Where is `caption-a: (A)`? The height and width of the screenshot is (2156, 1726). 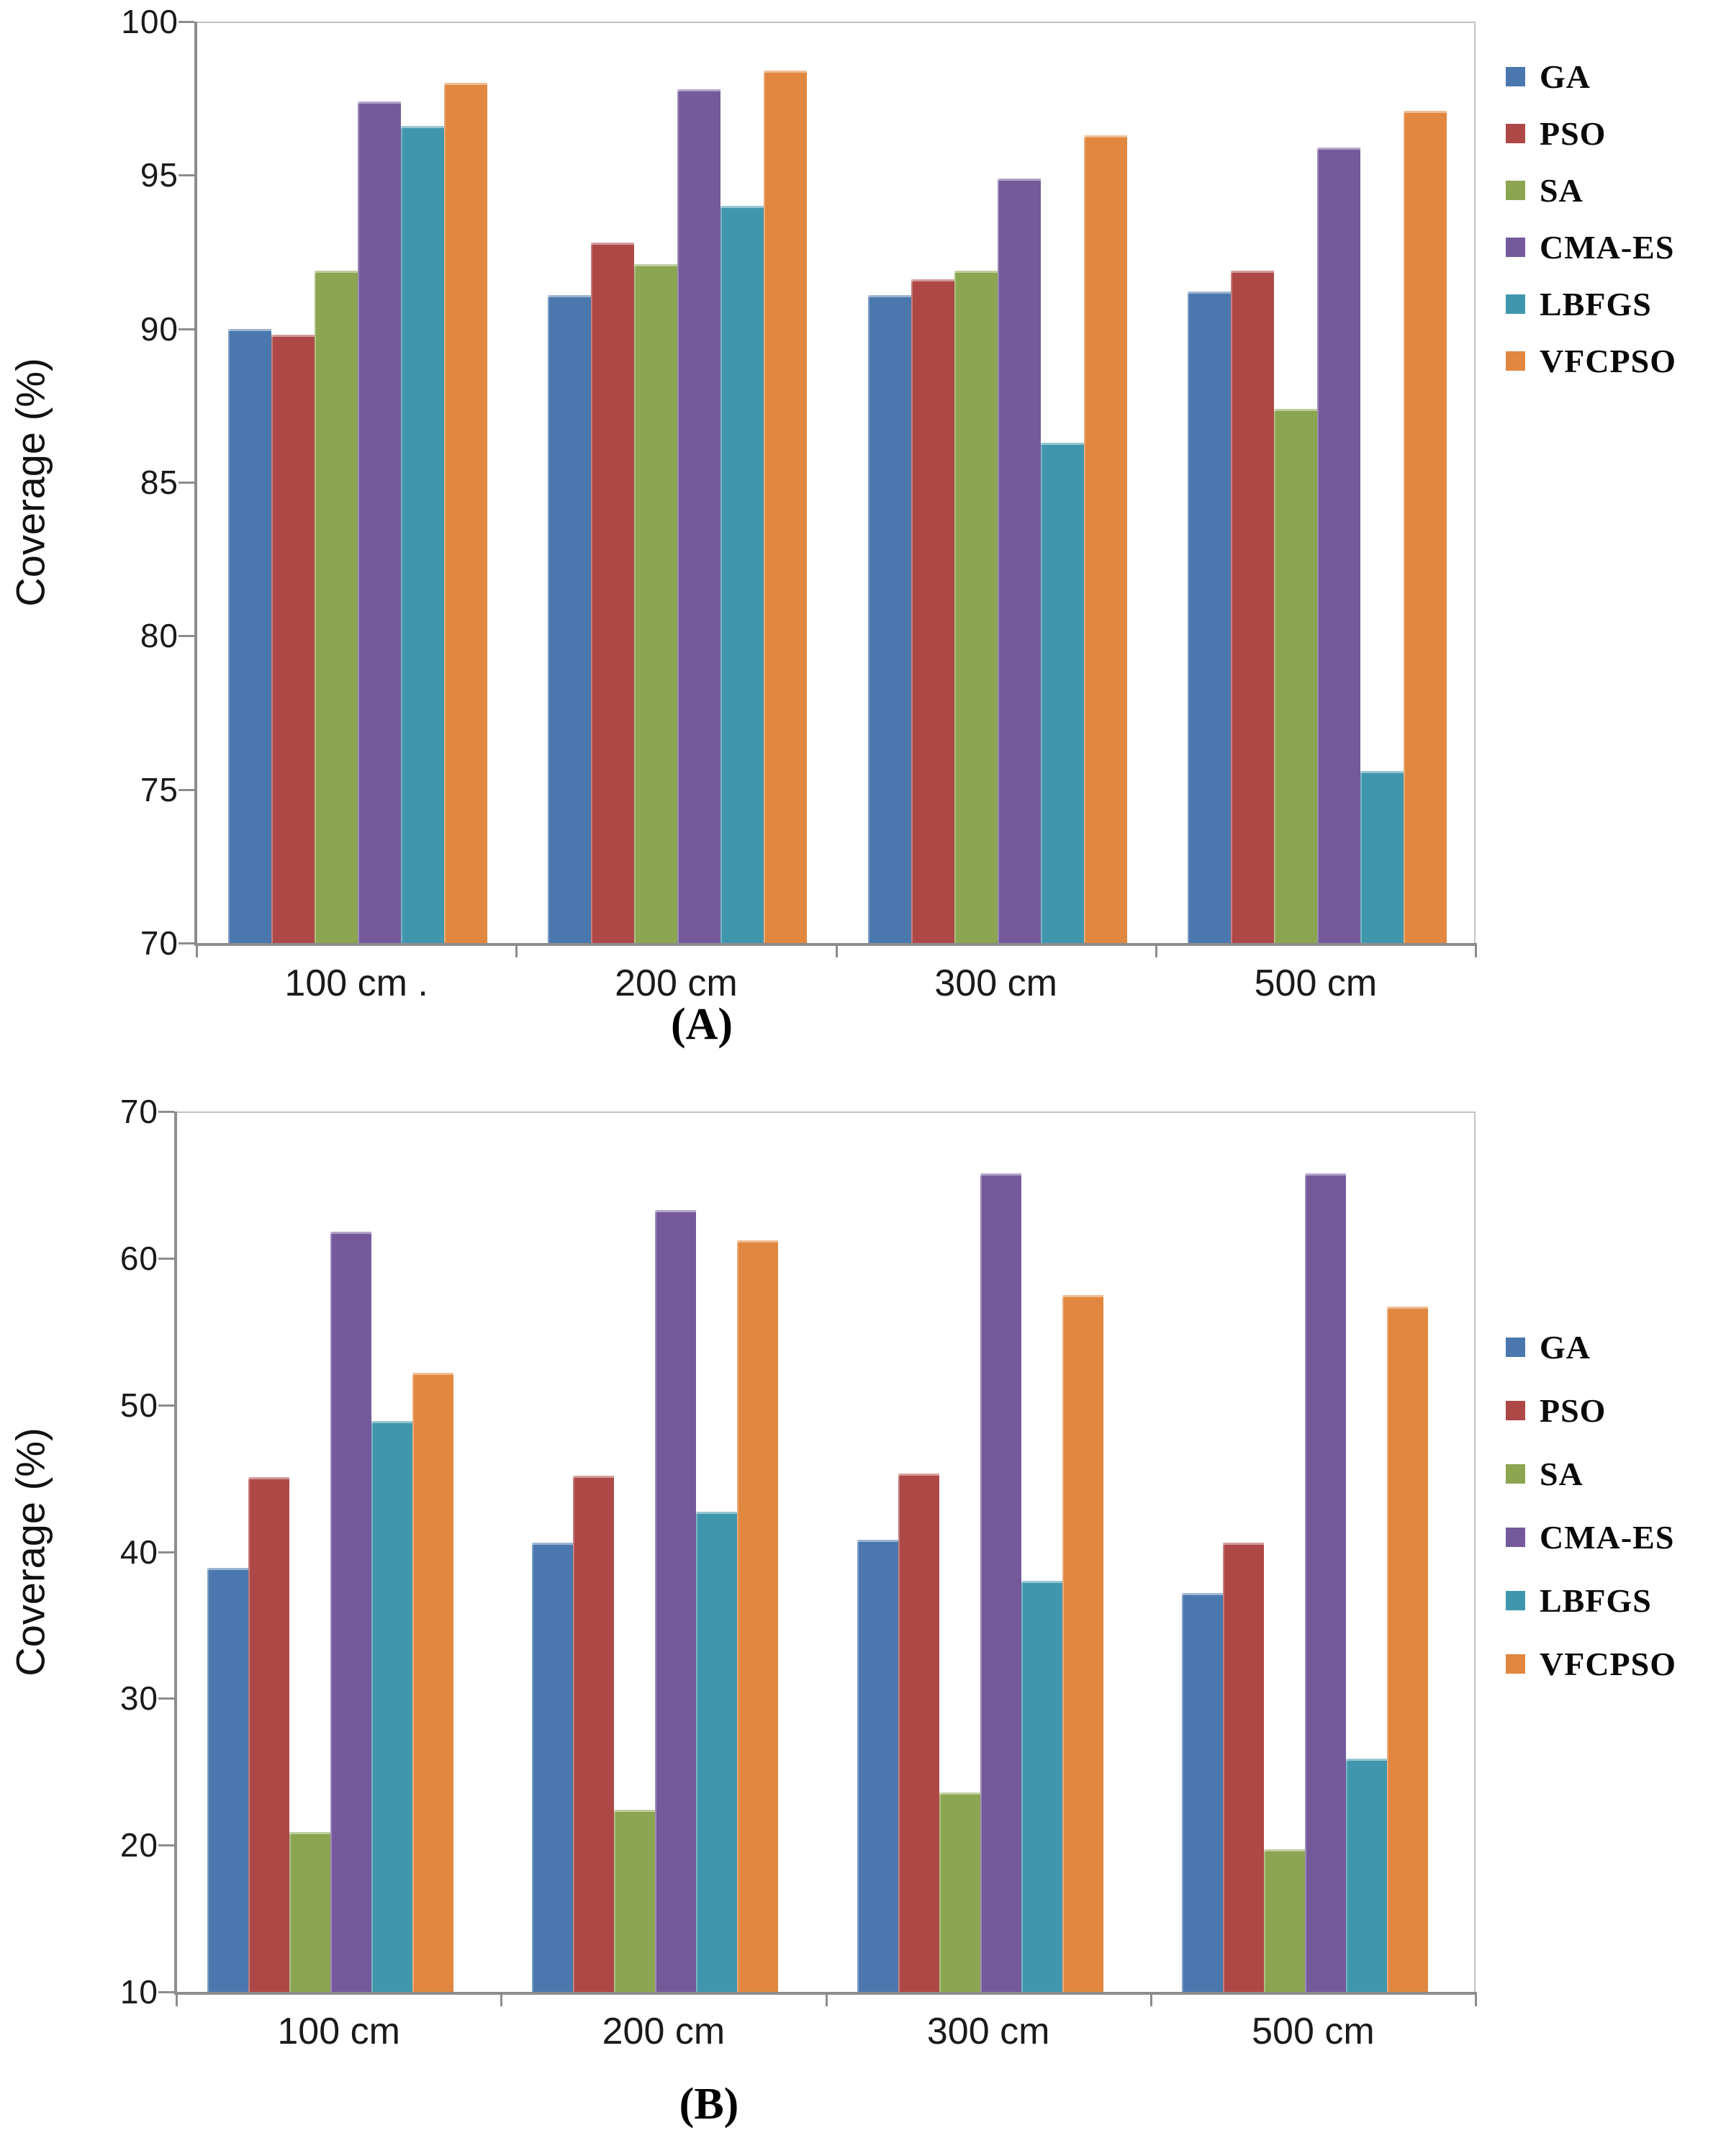 caption-a: (A) is located at coordinates (701, 1024).